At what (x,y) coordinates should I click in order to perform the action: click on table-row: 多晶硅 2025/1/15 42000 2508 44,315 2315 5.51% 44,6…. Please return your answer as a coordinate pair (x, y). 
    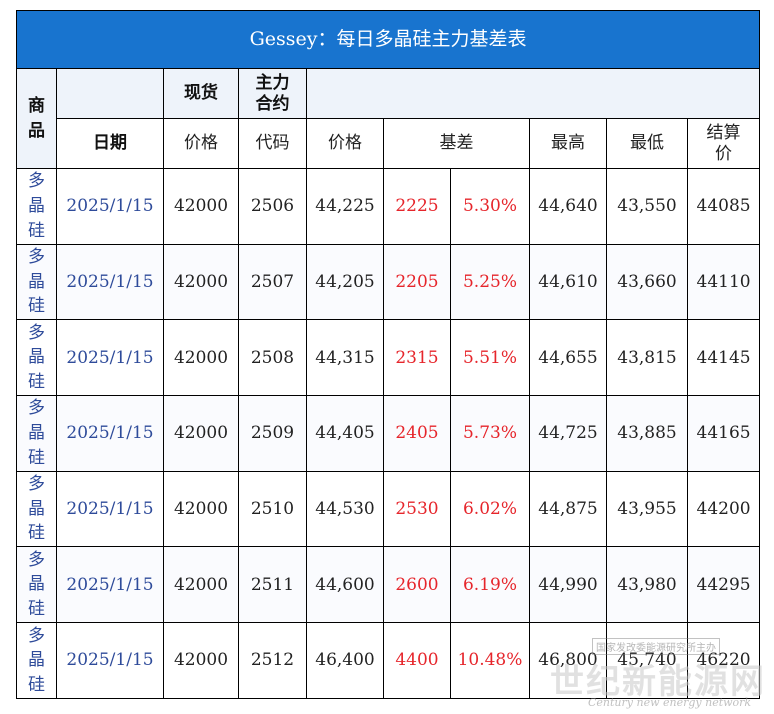
    Looking at the image, I should click on (388, 358).